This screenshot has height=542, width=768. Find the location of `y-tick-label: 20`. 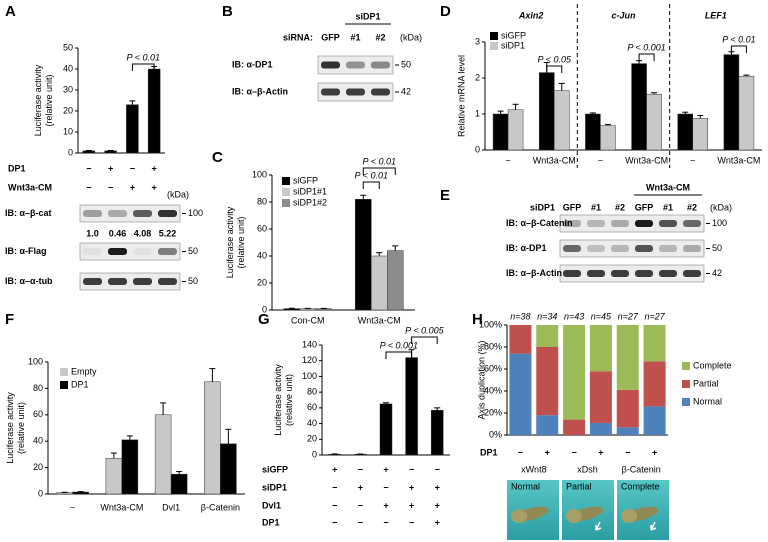

y-tick-label: 20 is located at coordinates (262, 282).